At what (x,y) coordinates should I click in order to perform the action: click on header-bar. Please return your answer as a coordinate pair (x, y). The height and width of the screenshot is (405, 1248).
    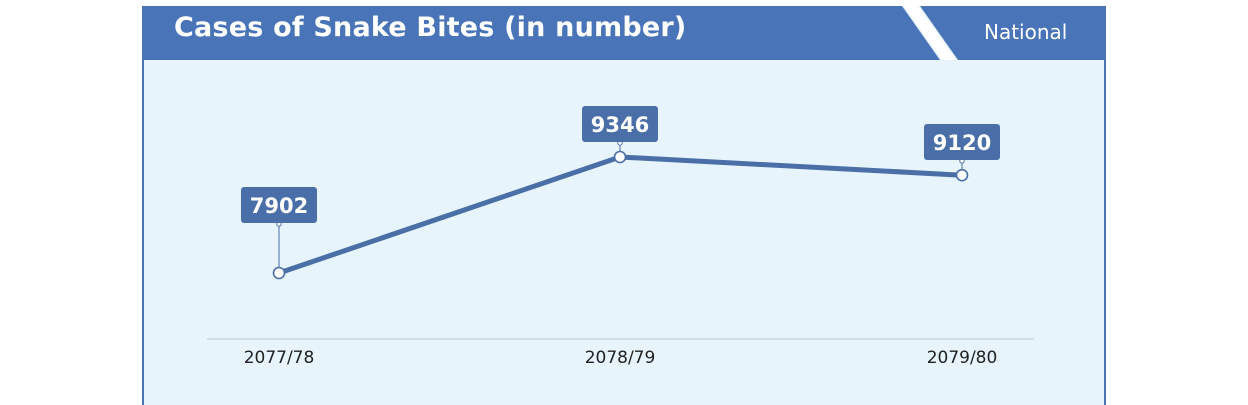
    Looking at the image, I should click on (624, 33).